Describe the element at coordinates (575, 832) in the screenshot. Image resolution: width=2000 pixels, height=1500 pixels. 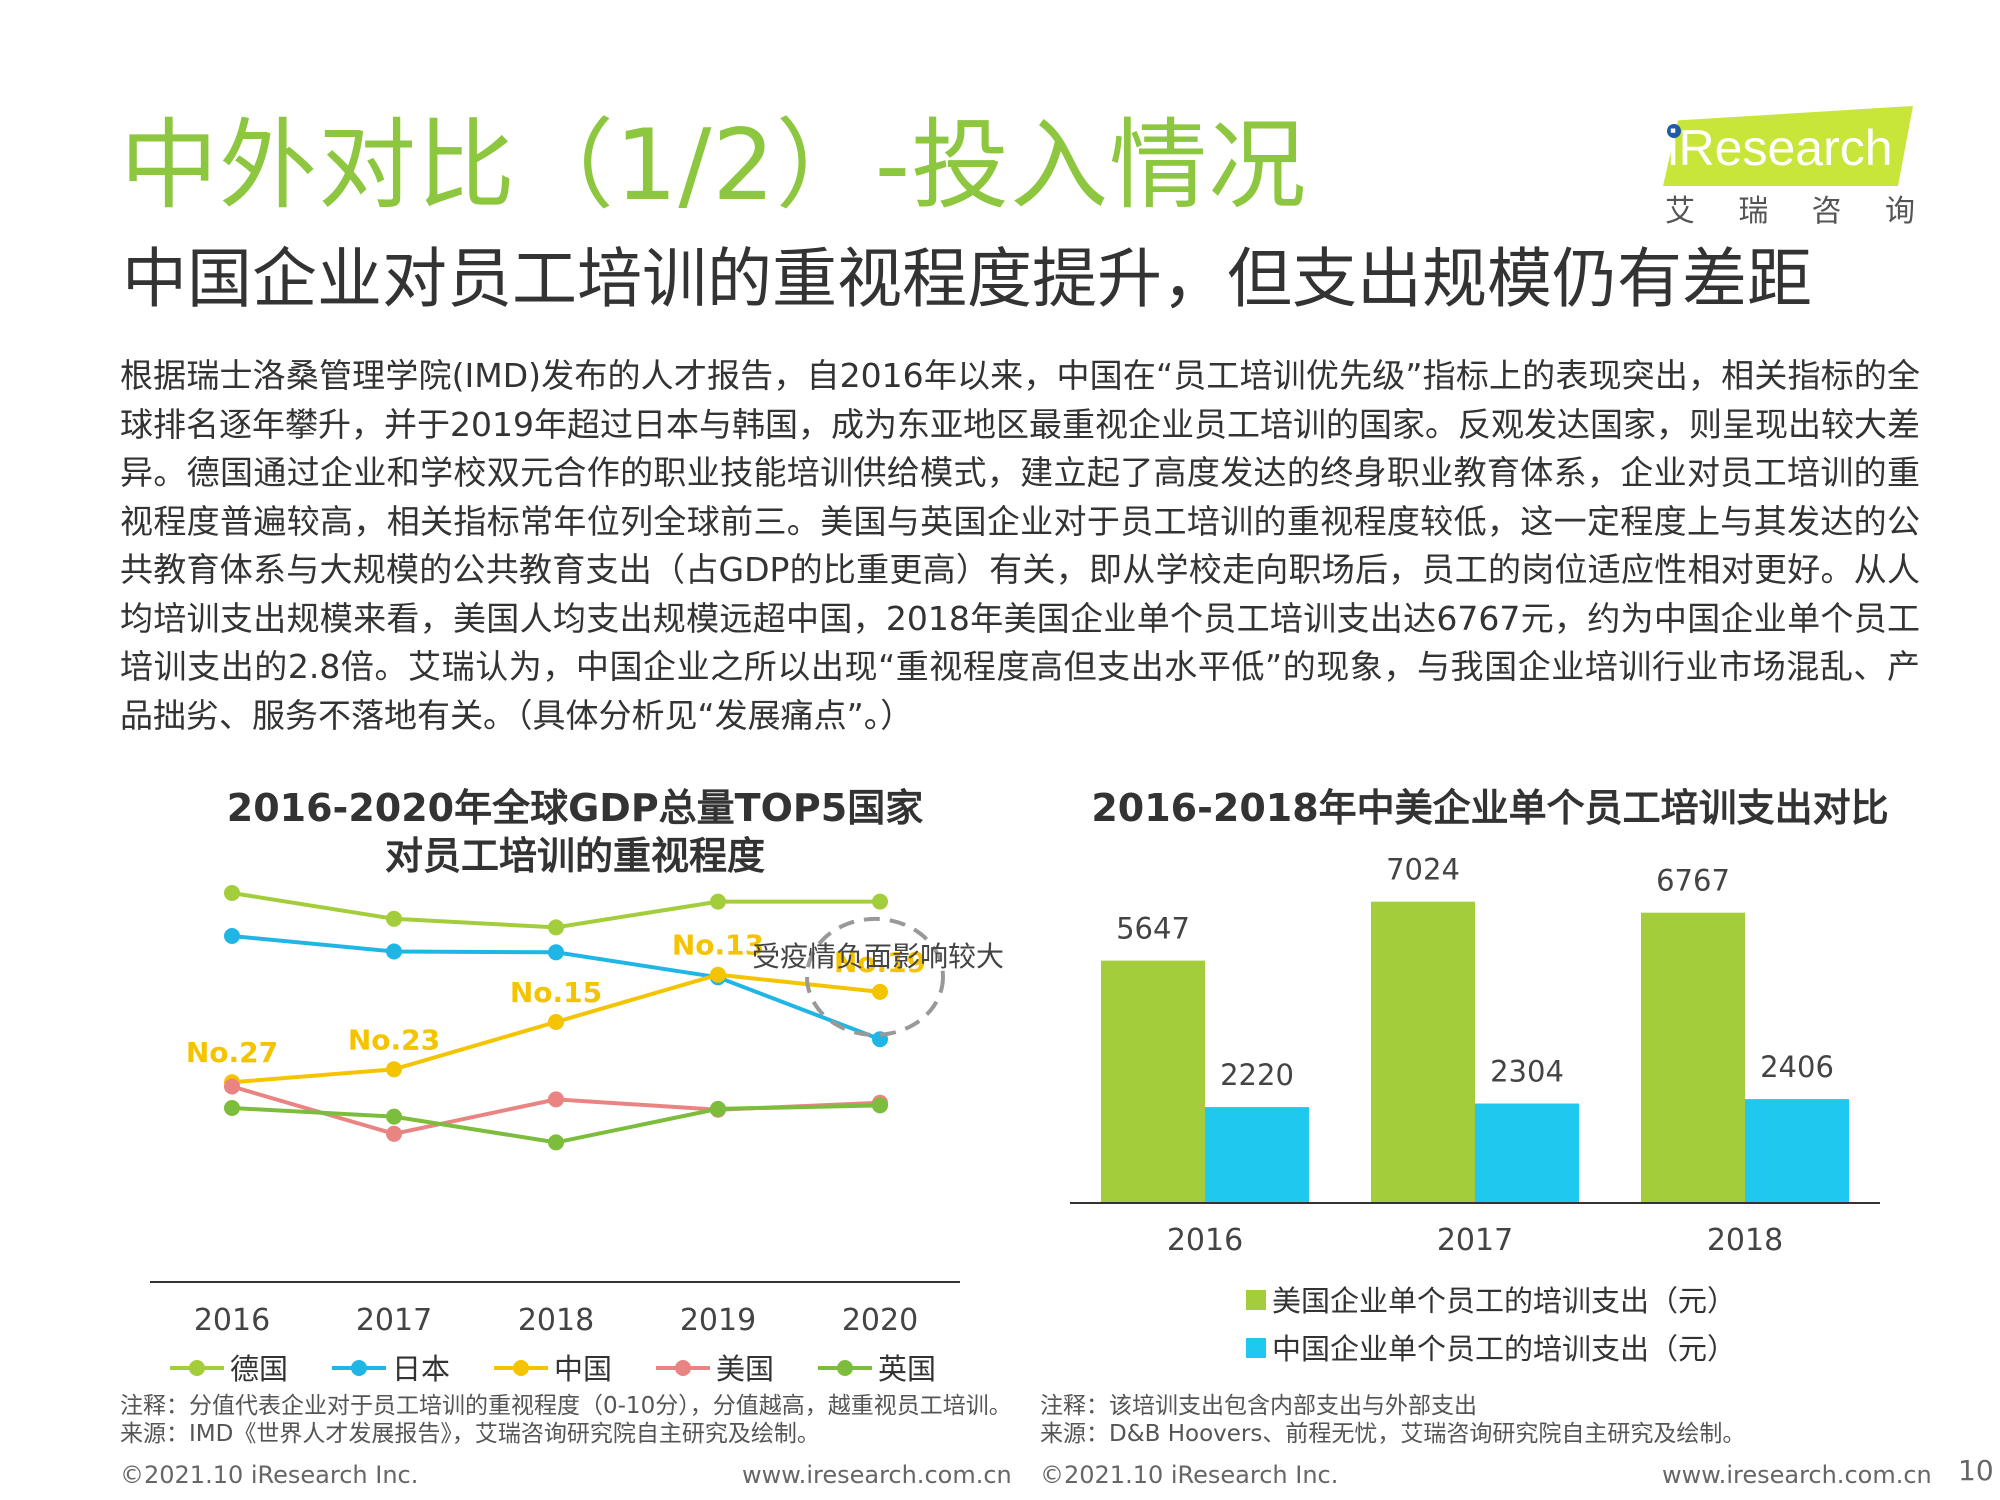
I see `line-chart-title: 2016-2020年全球GDP总量TOP5国家 对员工培训的重视程度` at that location.